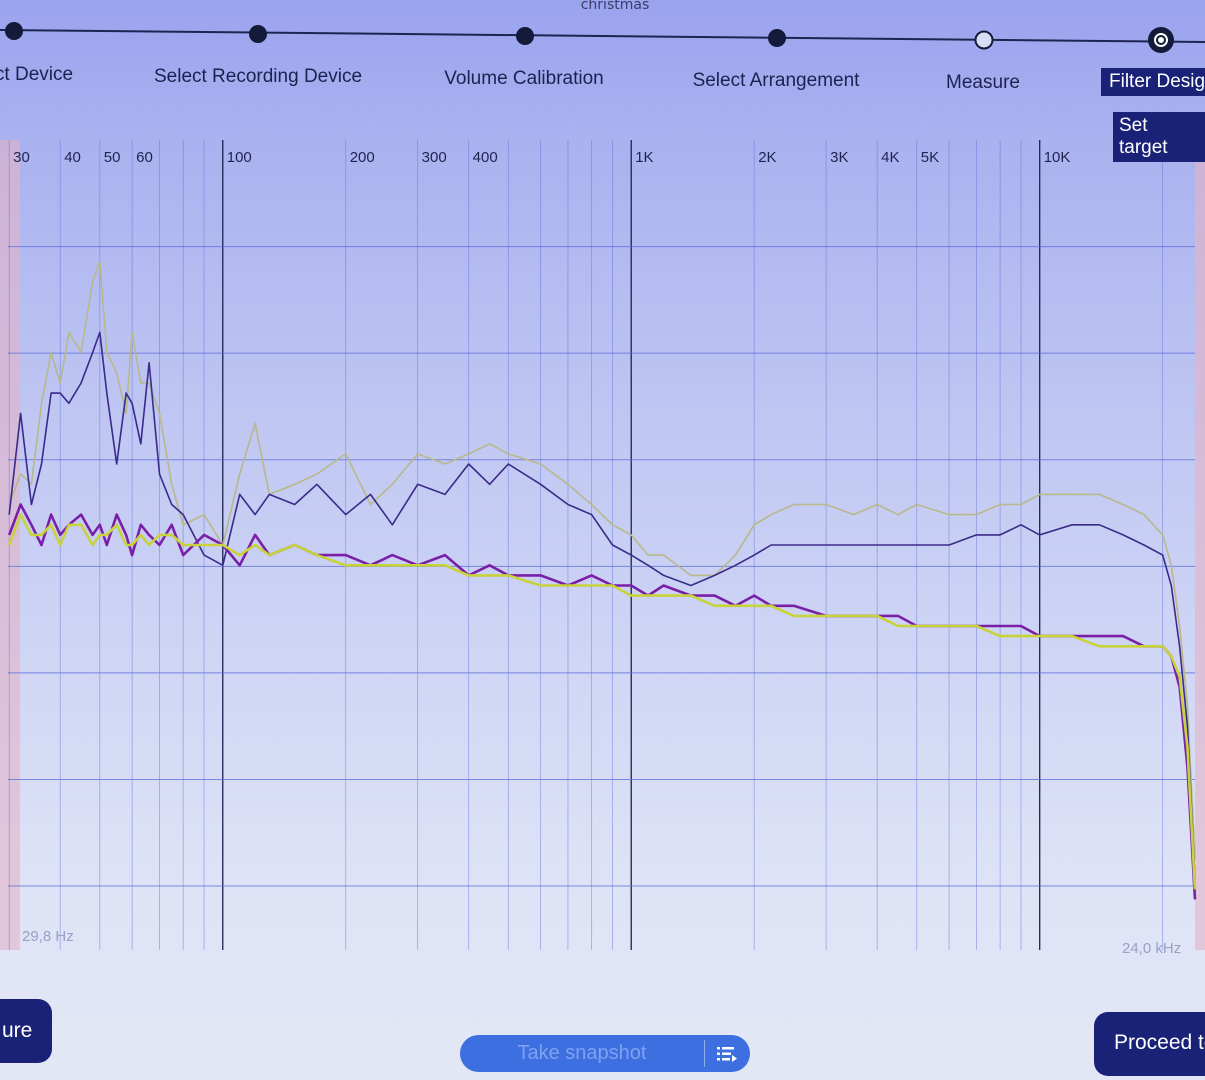  What do you see at coordinates (485, 157) in the screenshot?
I see `x-tick-label: 400` at bounding box center [485, 157].